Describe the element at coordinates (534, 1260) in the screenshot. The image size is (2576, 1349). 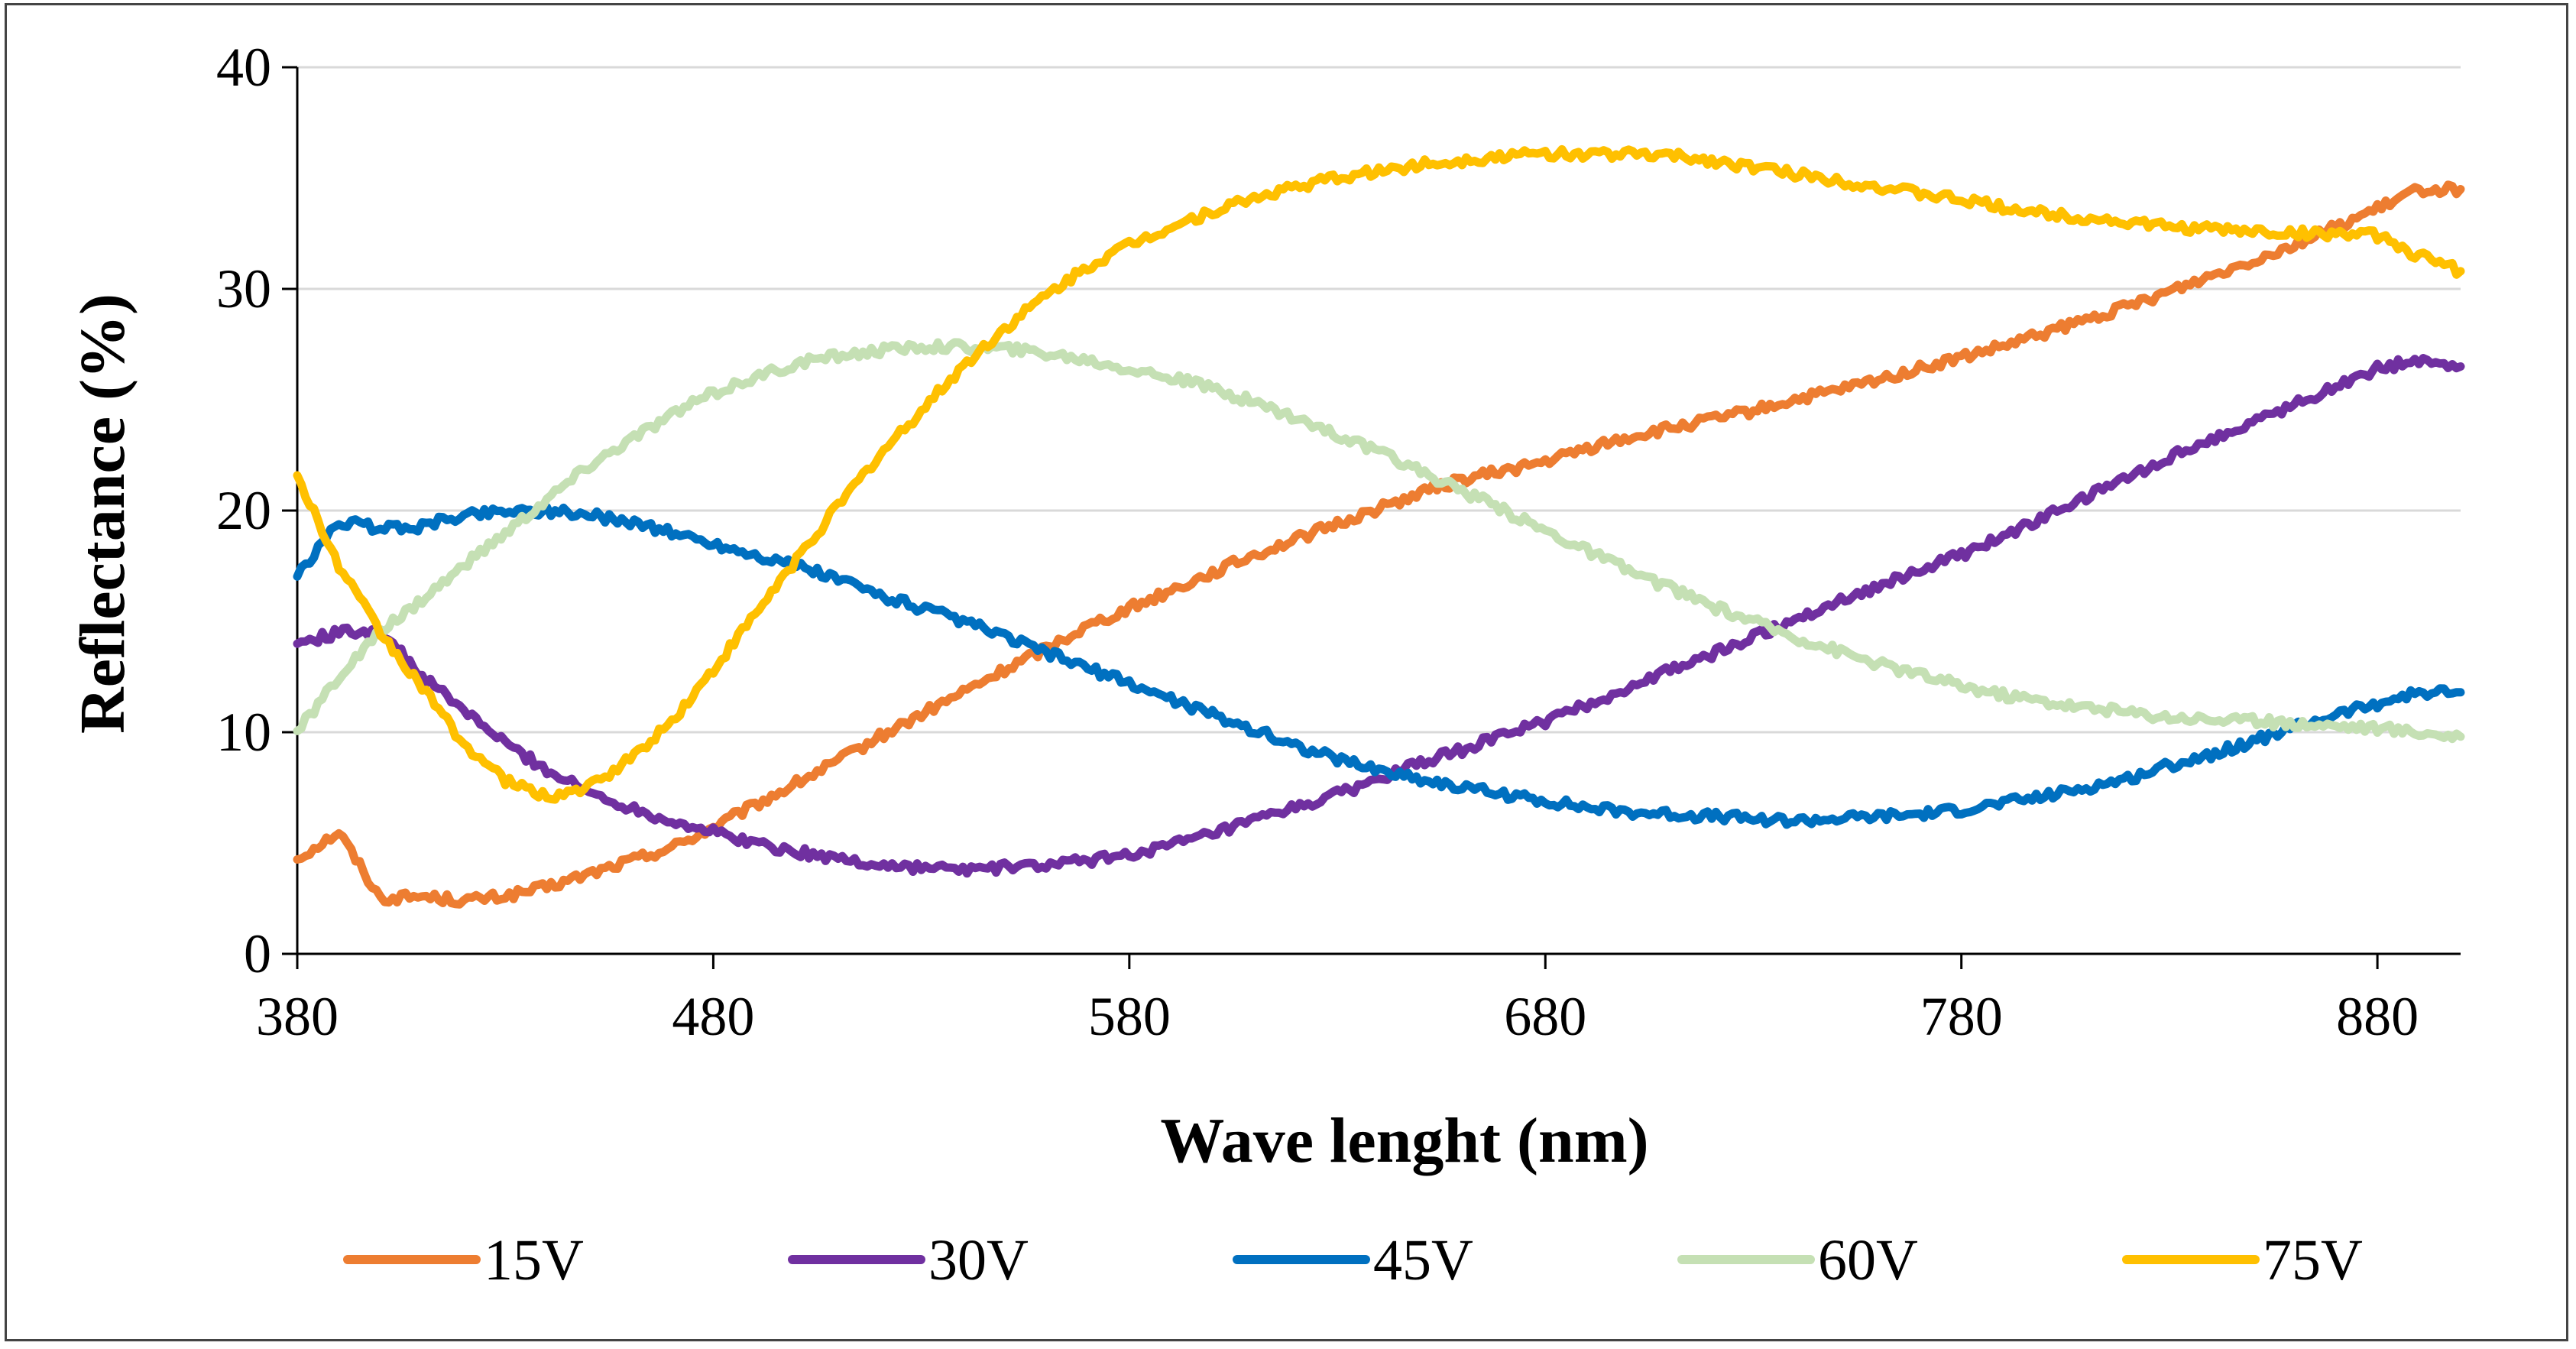
I see `legend-label-15v: 15V` at that location.